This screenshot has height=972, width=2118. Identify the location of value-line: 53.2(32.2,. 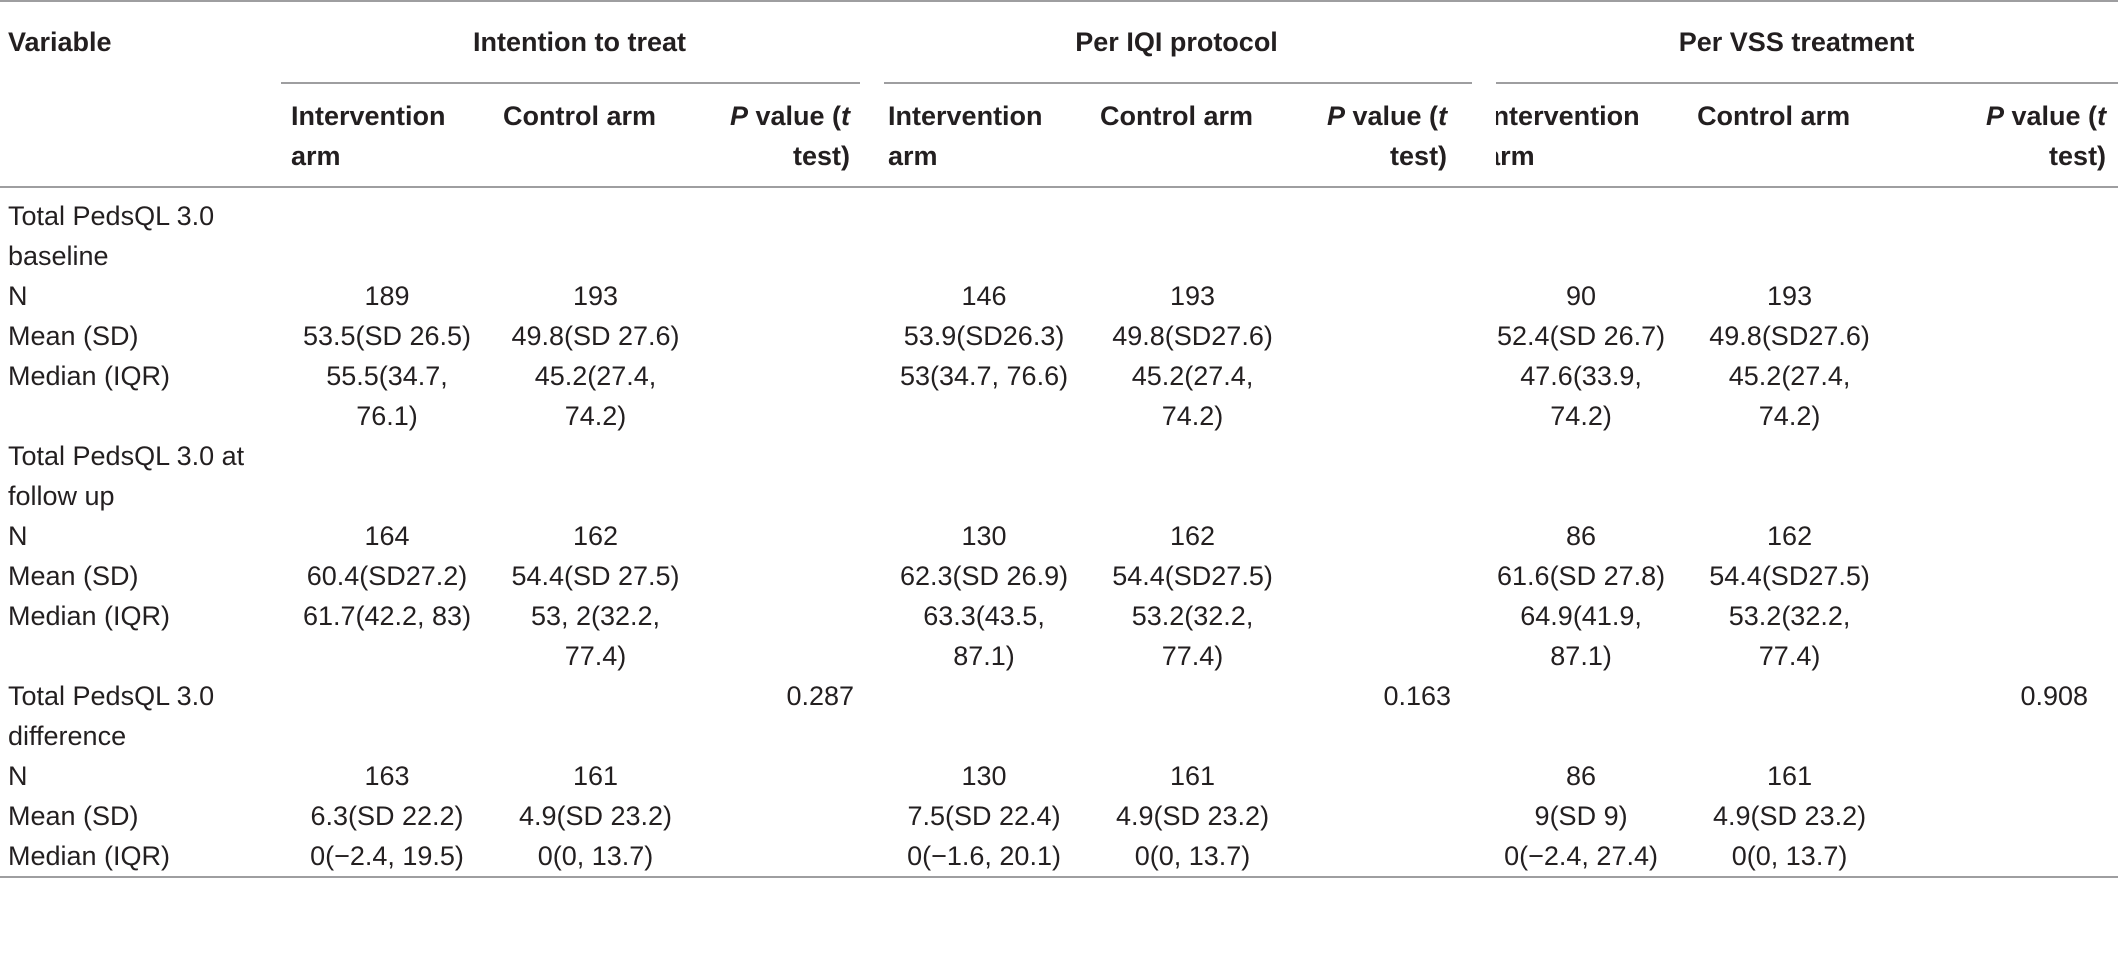
(1789, 616).